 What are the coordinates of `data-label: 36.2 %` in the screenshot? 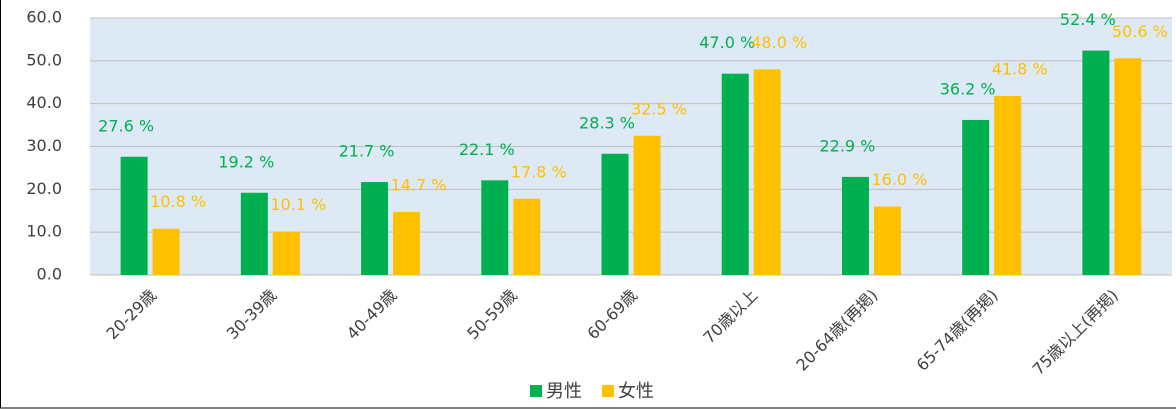 It's located at (968, 88).